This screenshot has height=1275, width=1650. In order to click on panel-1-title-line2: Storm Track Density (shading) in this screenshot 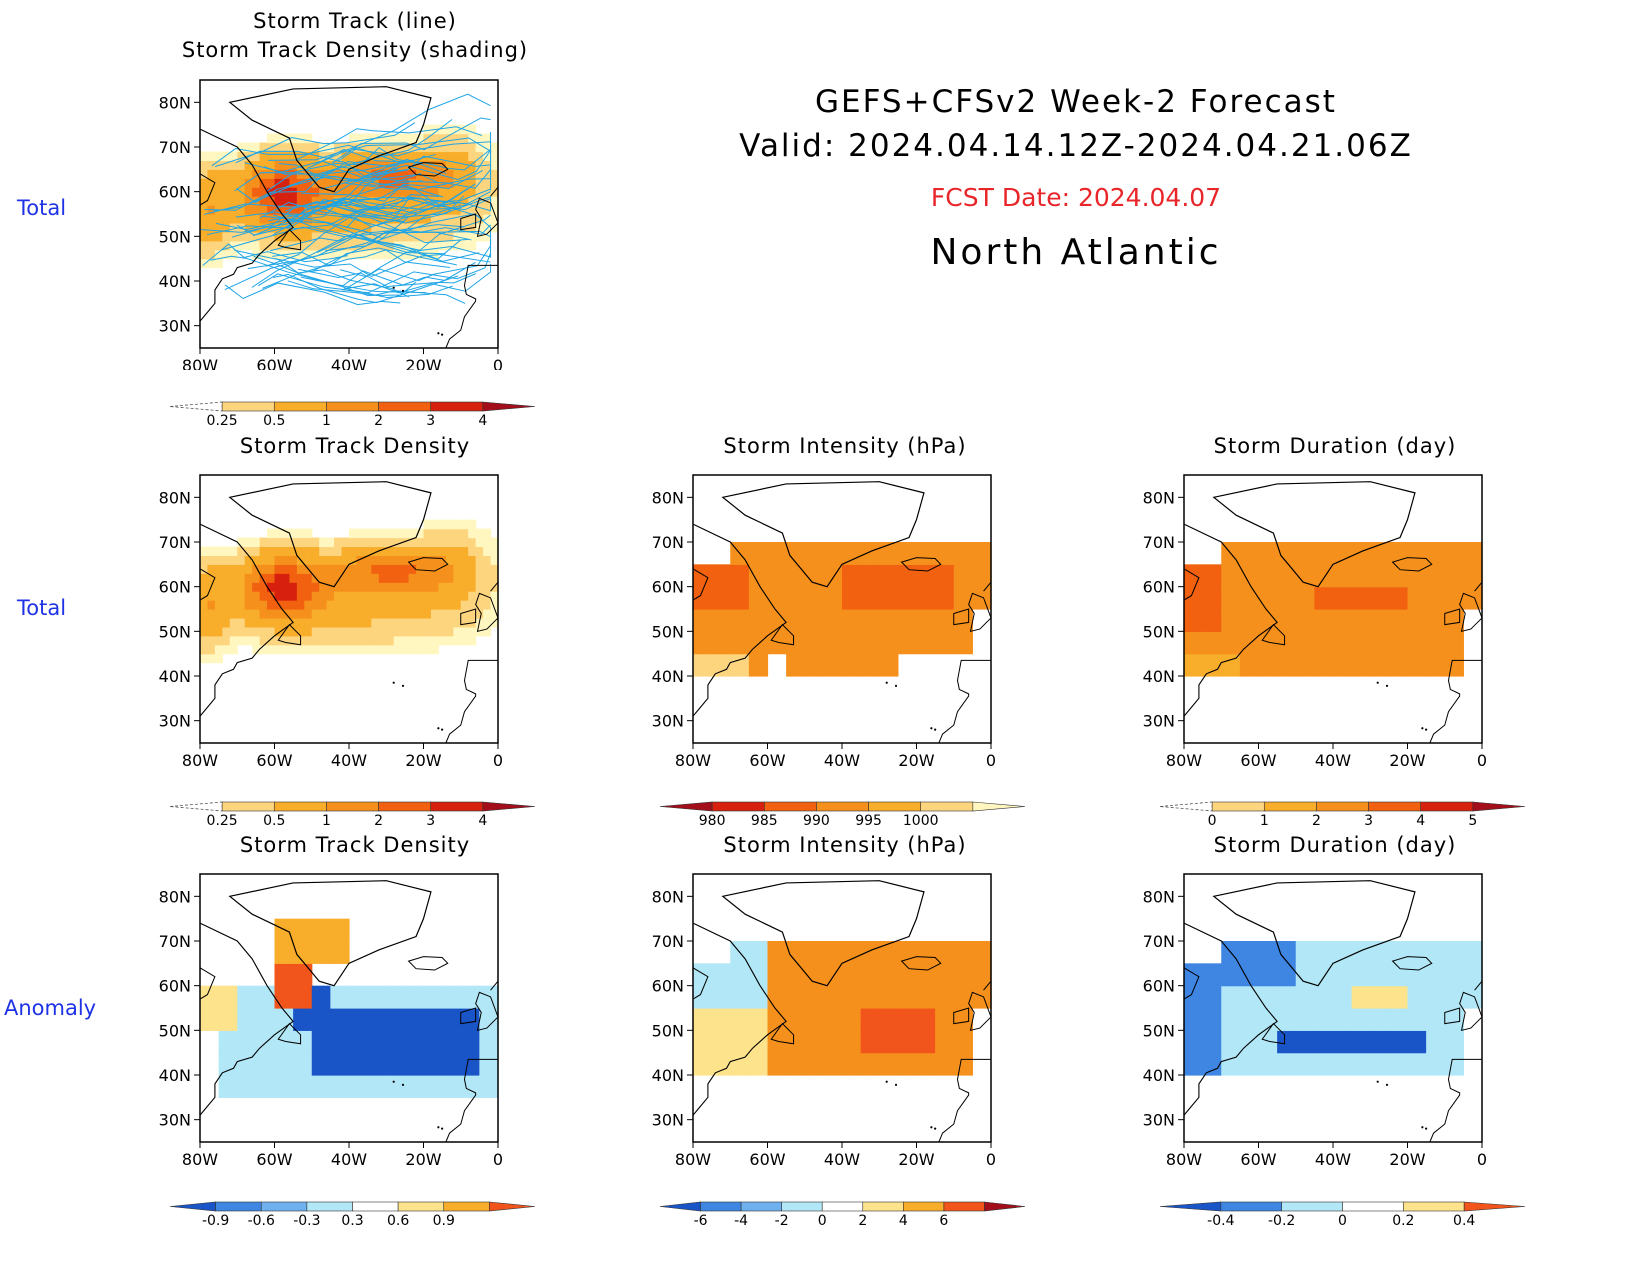, I will do `click(355, 50)`.